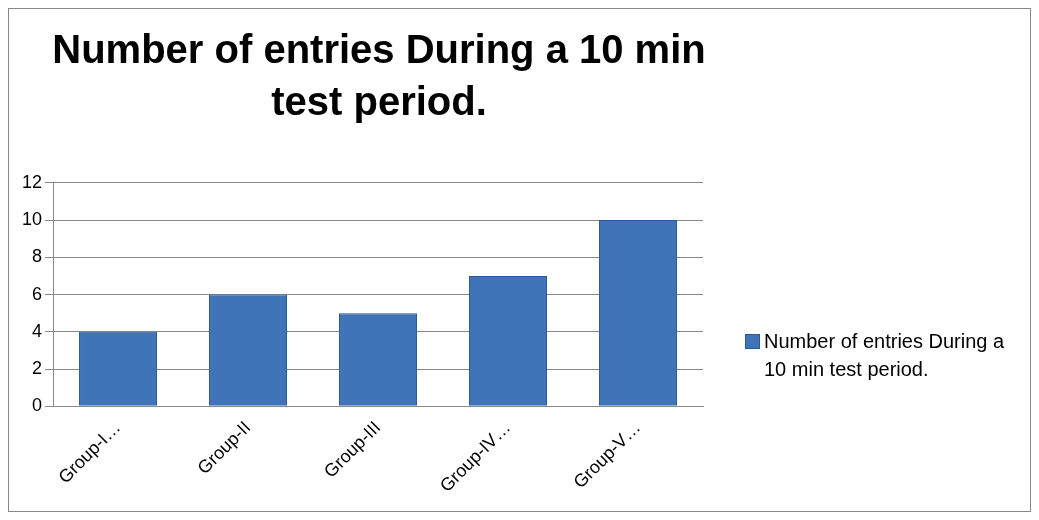 The image size is (1039, 520). Describe the element at coordinates (37, 368) in the screenshot. I see `y-tick-label: 2` at that location.